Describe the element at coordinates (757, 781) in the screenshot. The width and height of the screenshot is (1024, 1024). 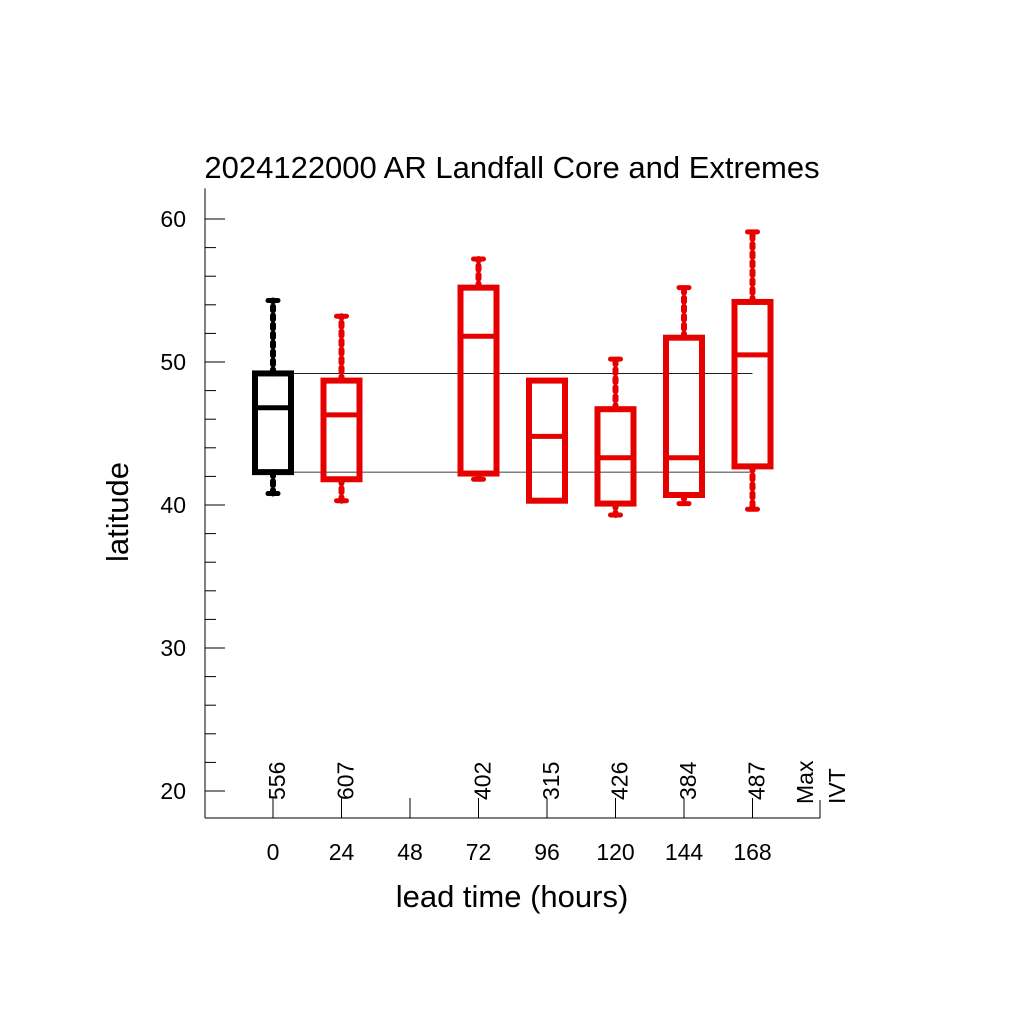
I see `sample-count-label: 487` at that location.